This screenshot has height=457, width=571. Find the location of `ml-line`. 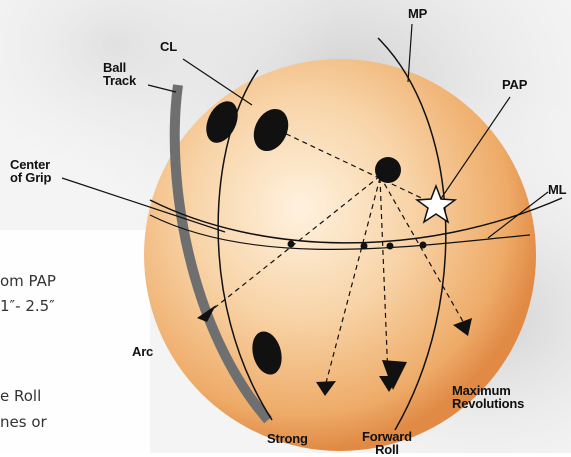

ml-line is located at coordinates (356, 220).